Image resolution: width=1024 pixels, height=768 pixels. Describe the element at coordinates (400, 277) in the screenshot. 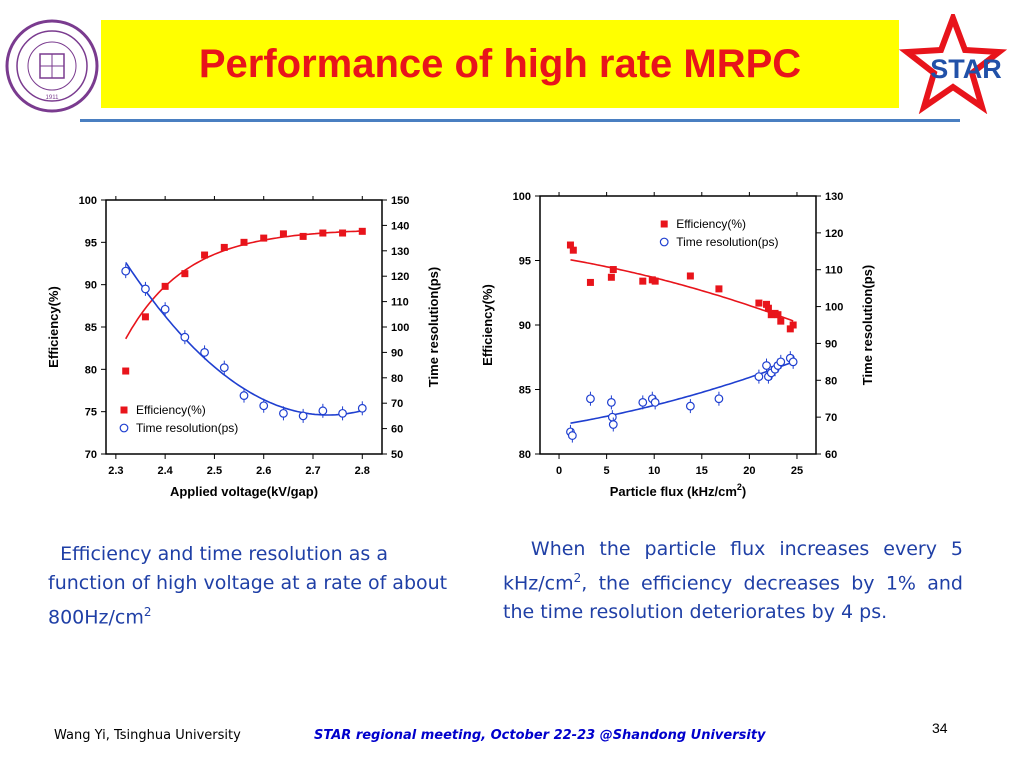

I see `y2-tick-label: 120` at that location.